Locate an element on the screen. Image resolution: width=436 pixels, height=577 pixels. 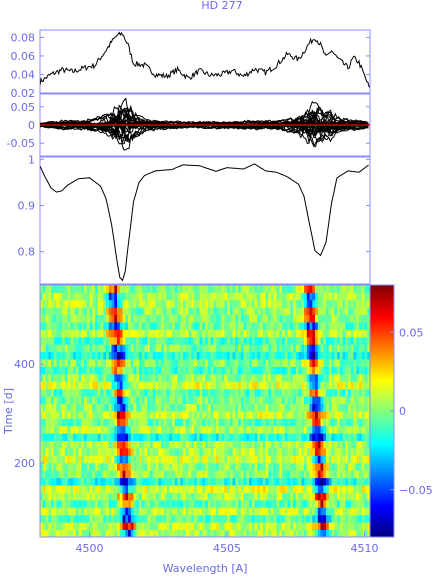
y-tick-label: 200 is located at coordinates (24, 463).